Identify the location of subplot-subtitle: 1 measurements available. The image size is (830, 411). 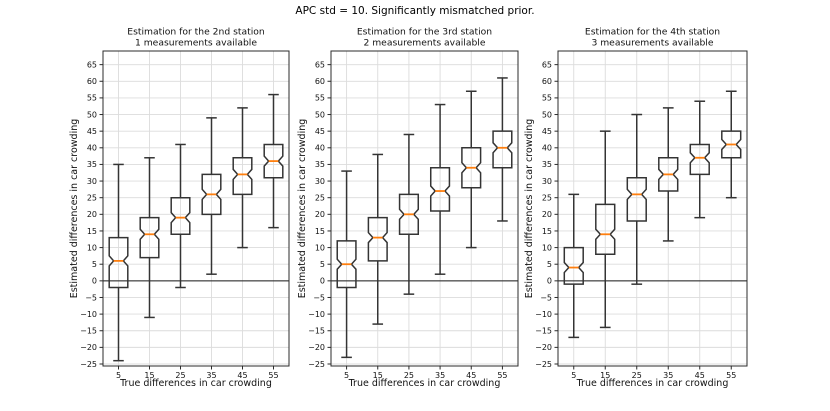
(196, 43).